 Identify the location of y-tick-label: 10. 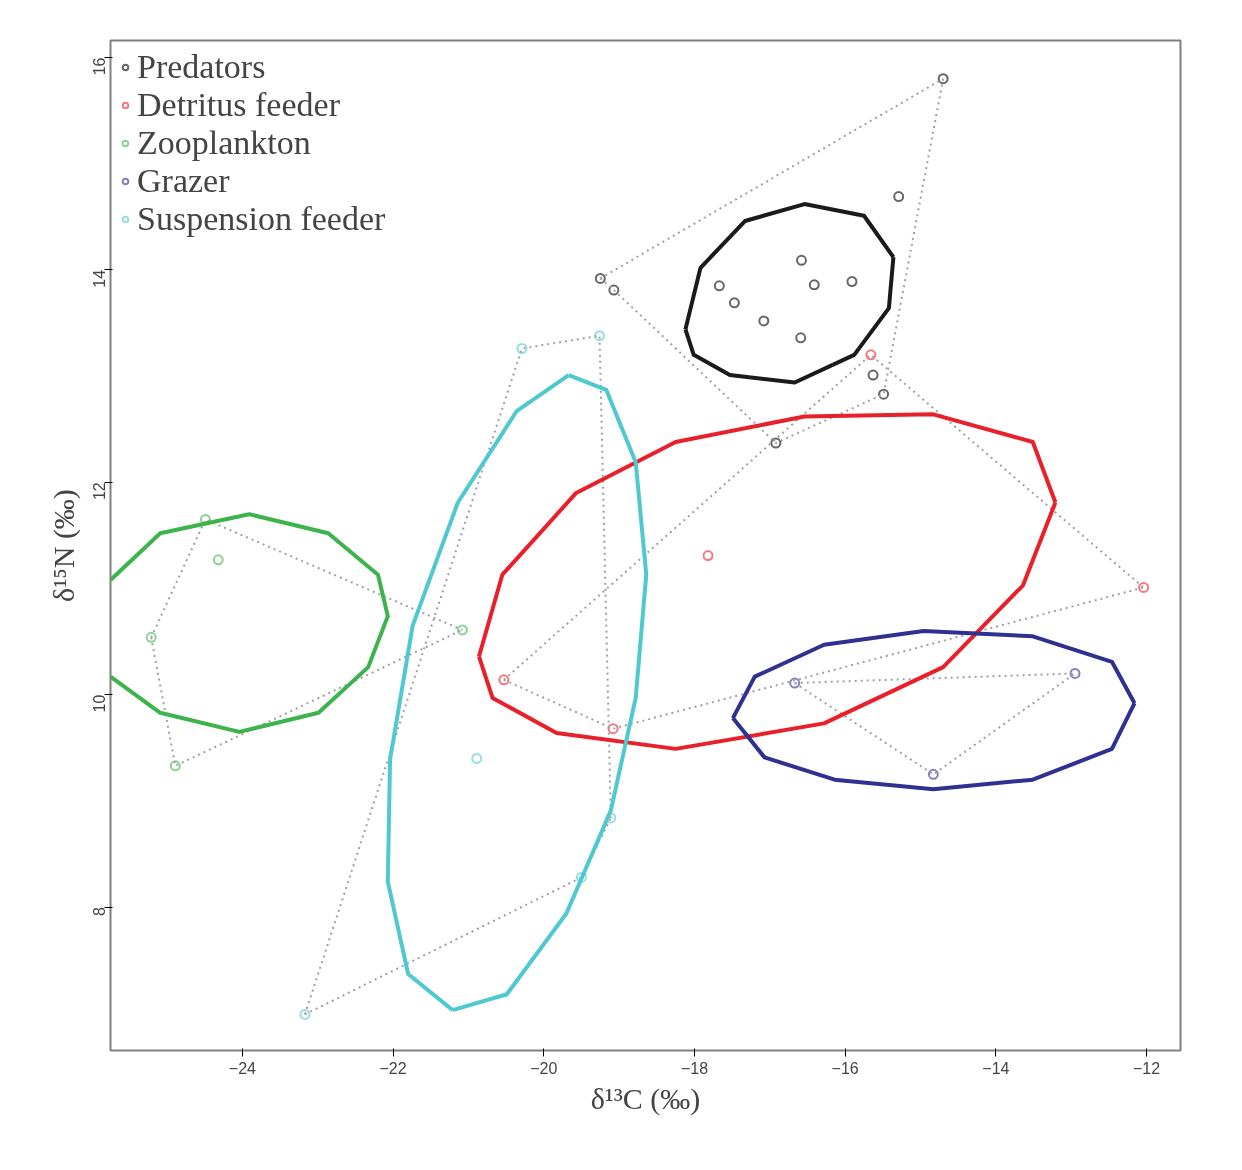
(100, 703).